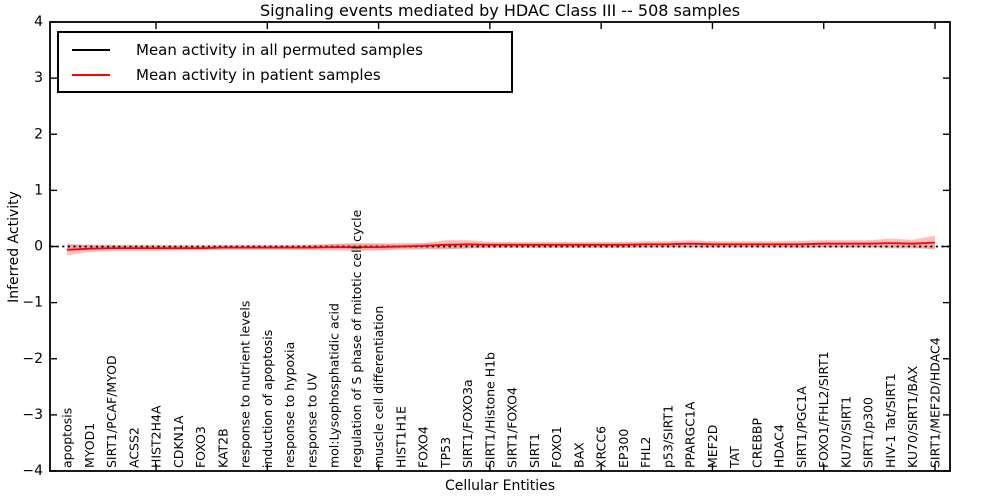 This screenshot has width=1000, height=500. I want to click on x-category-label: FOXO1, so click(556, 447).